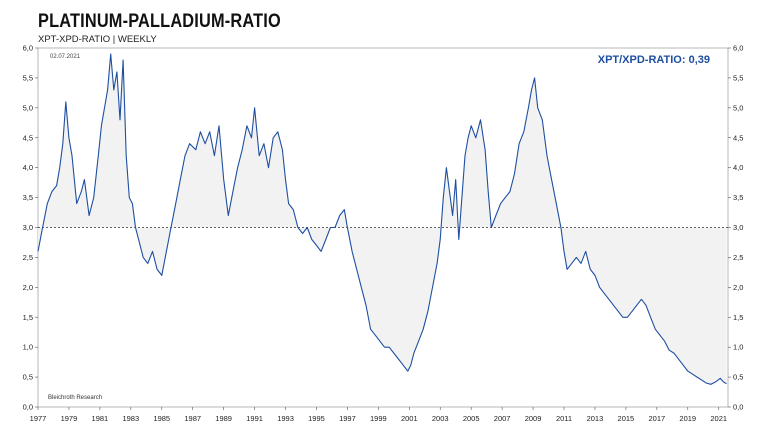 The width and height of the screenshot is (768, 432). I want to click on x-tick-label: 1985, so click(161, 418).